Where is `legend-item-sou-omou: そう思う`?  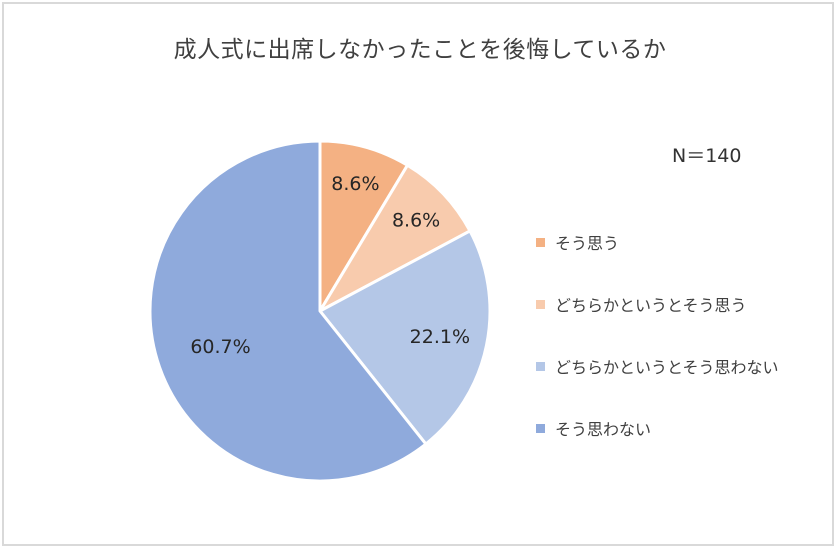
legend-item-sou-omou: そう思う is located at coordinates (577, 242).